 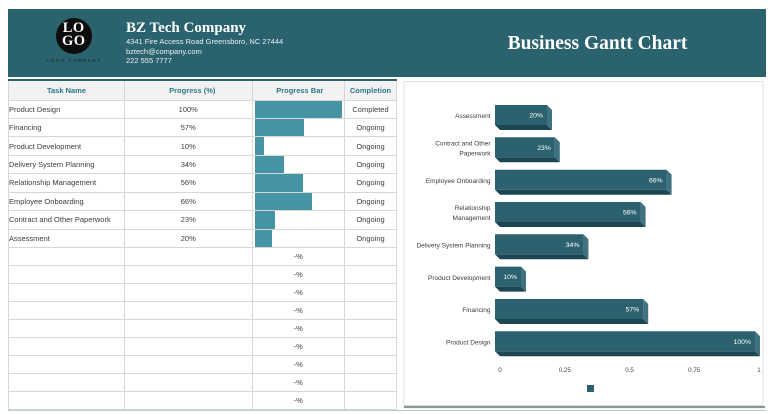 What do you see at coordinates (759, 370) in the screenshot?
I see `svg-text: 1` at bounding box center [759, 370].